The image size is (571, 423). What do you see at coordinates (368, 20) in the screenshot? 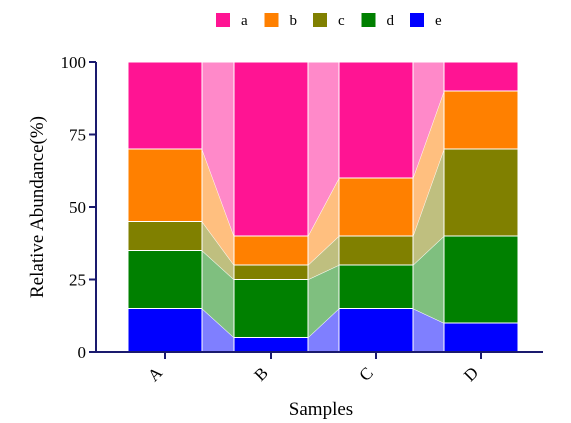
I see `legend-swatch-d` at bounding box center [368, 20].